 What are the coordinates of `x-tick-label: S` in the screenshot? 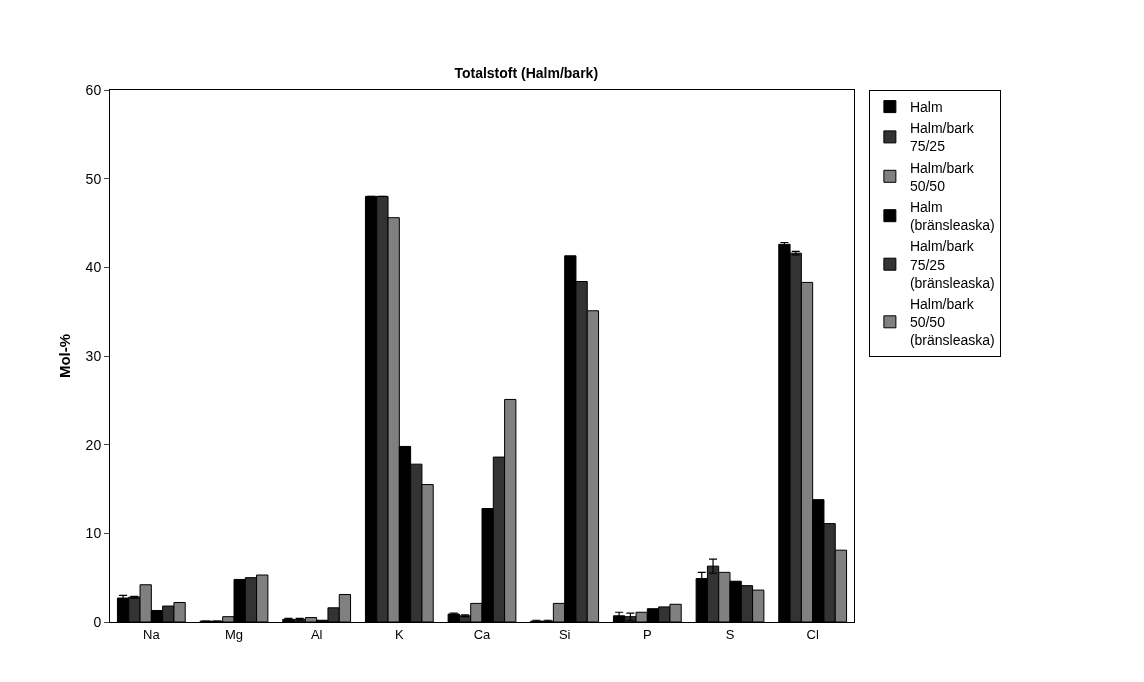 It's located at (730, 634).